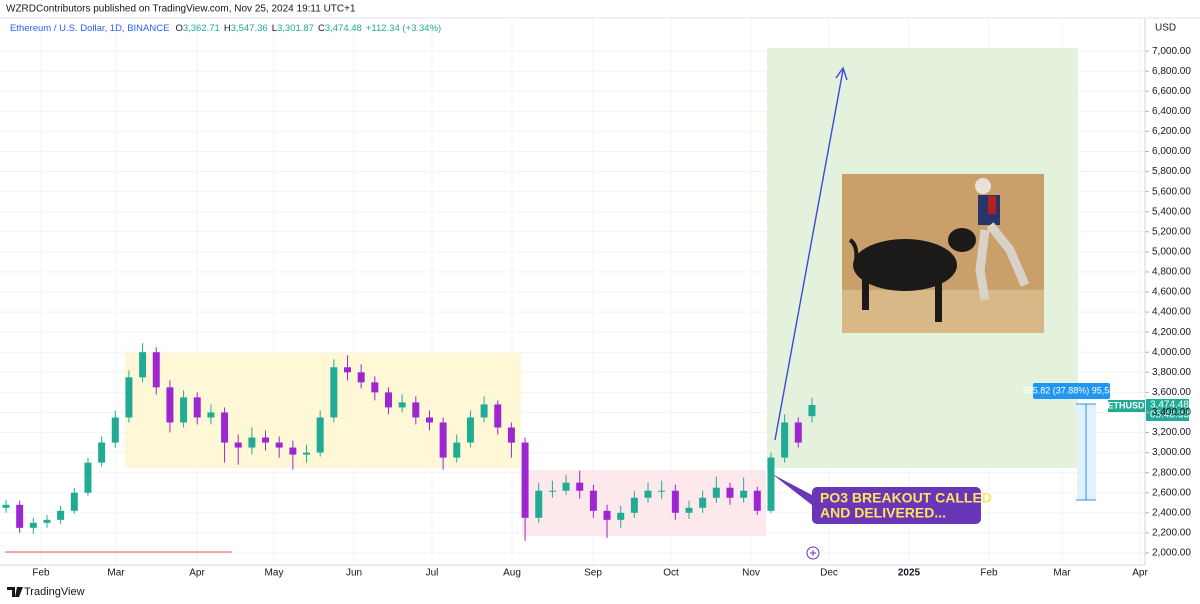 The image size is (1200, 604). What do you see at coordinates (1171, 231) in the screenshot?
I see `y-tick-label: 5,200.00` at bounding box center [1171, 231].